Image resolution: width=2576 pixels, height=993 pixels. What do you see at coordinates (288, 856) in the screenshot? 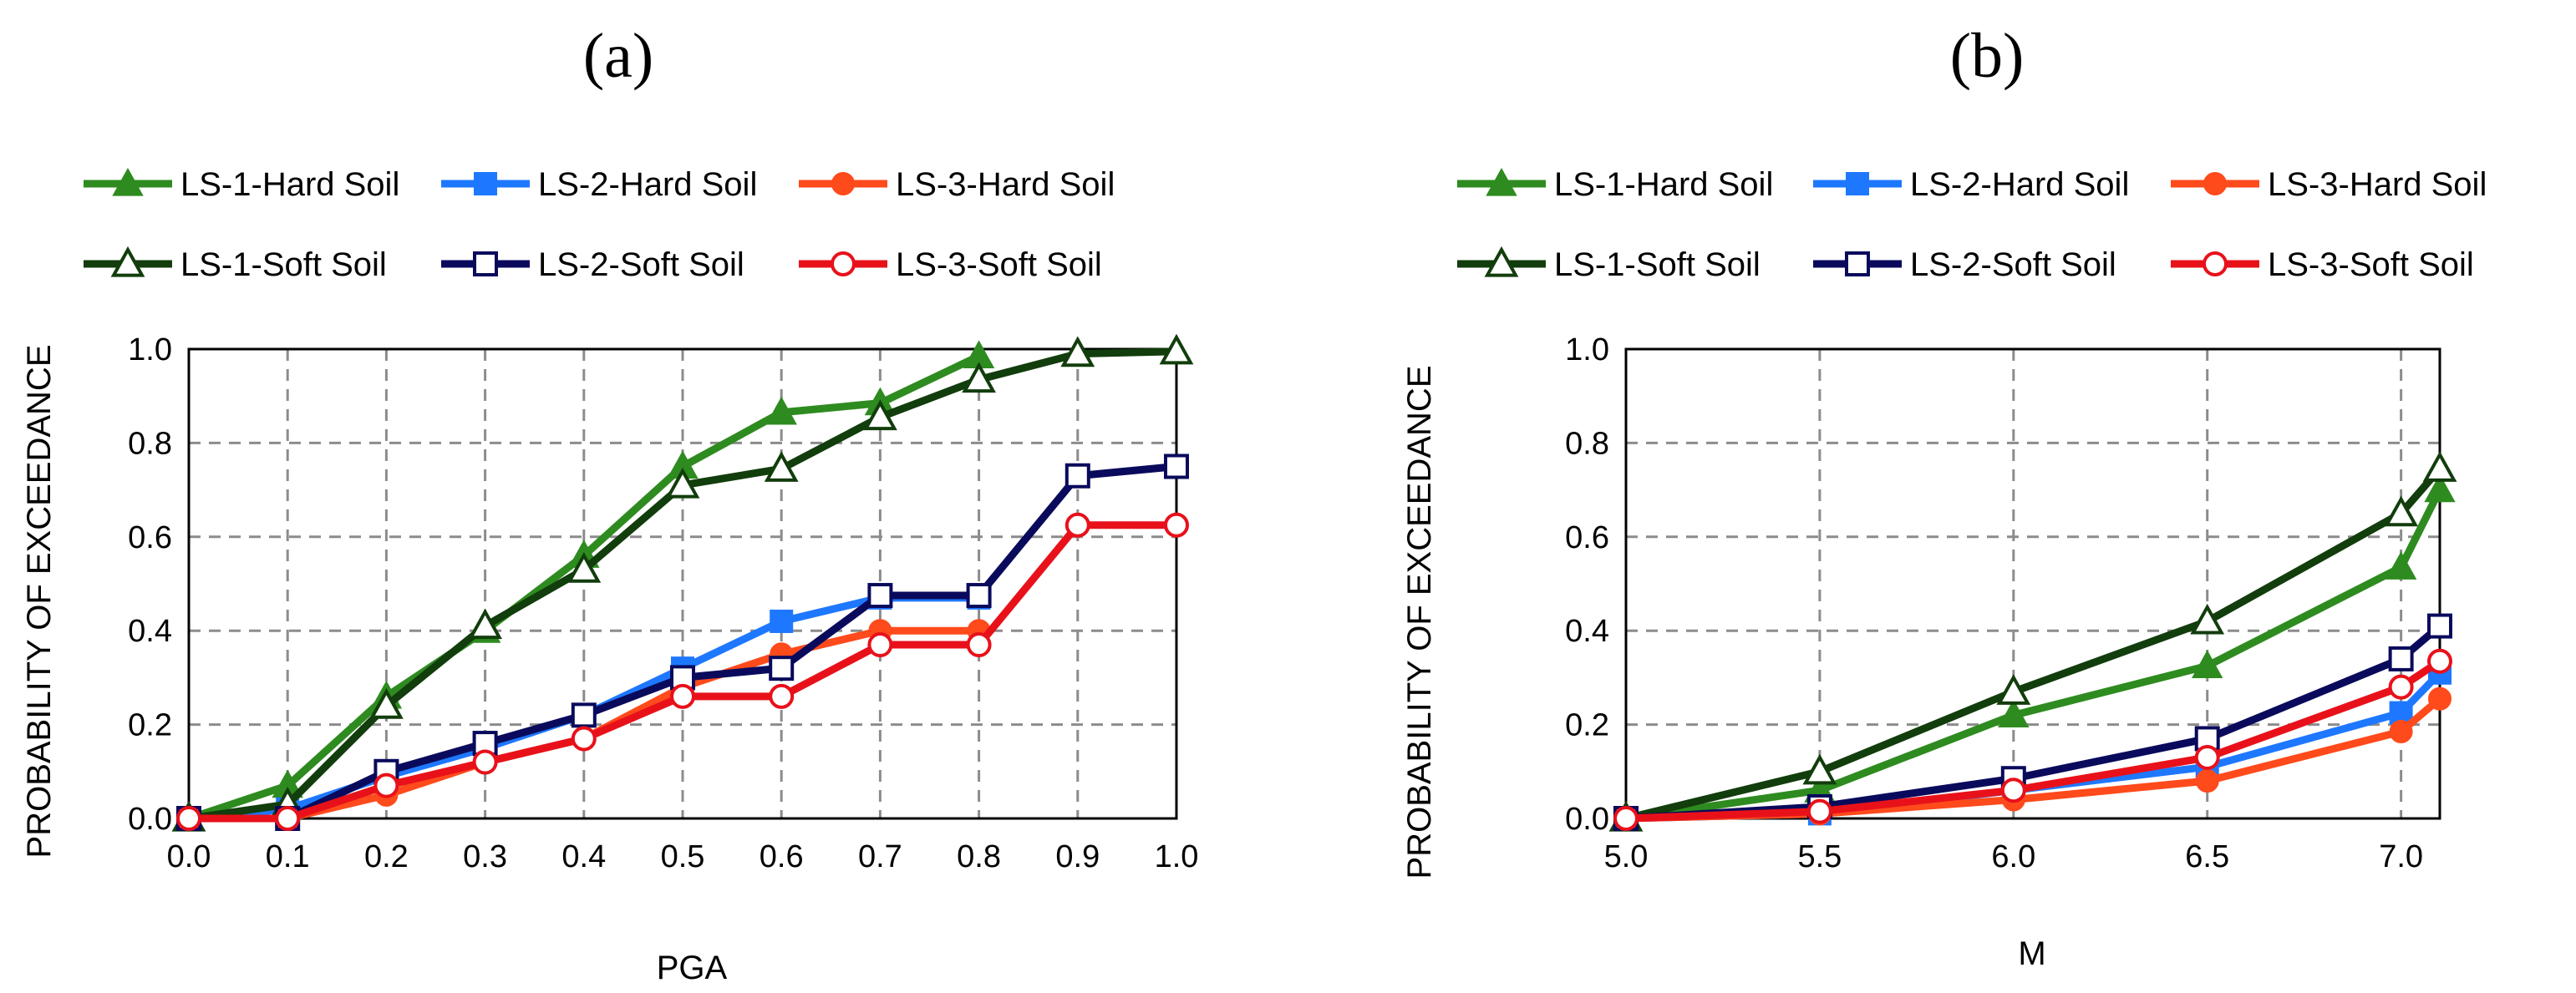
I see `x-tick-label: 0.1` at bounding box center [288, 856].